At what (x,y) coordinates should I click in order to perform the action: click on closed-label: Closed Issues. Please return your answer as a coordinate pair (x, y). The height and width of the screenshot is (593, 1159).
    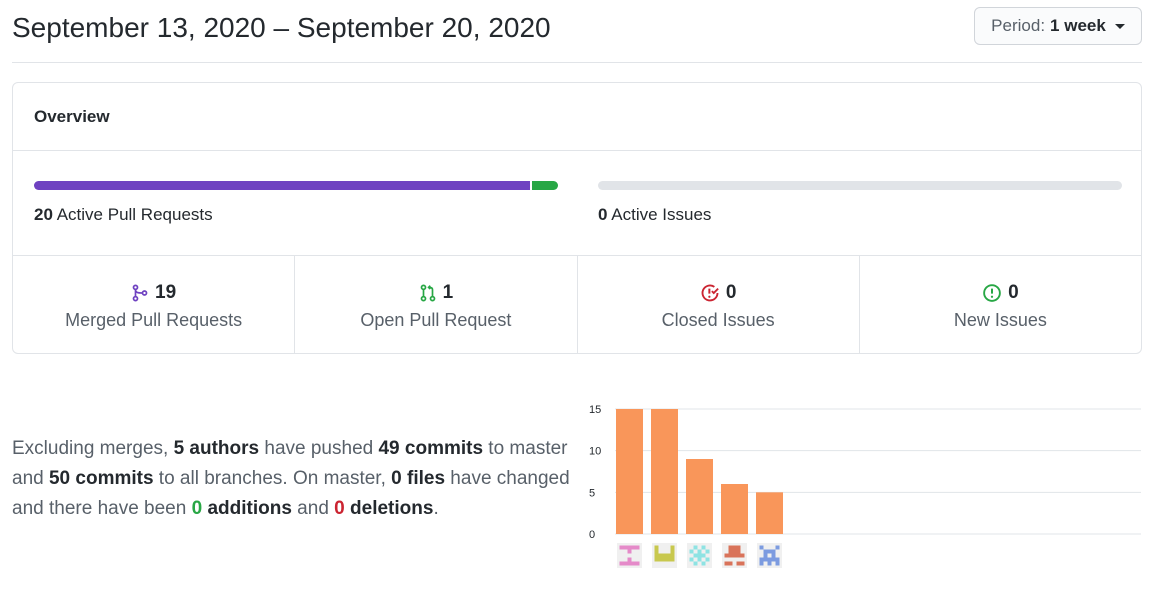
    Looking at the image, I should click on (718, 320).